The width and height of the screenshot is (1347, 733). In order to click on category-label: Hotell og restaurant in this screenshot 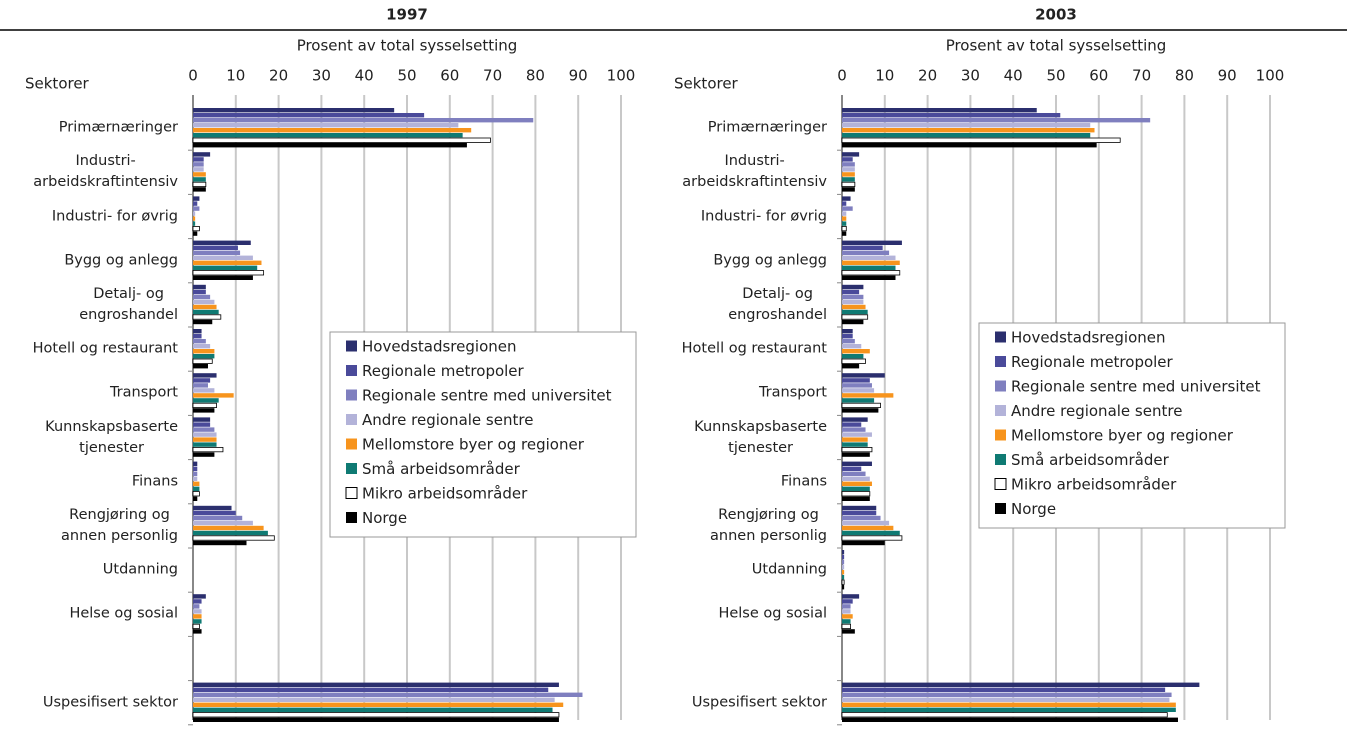, I will do `click(105, 348)`.